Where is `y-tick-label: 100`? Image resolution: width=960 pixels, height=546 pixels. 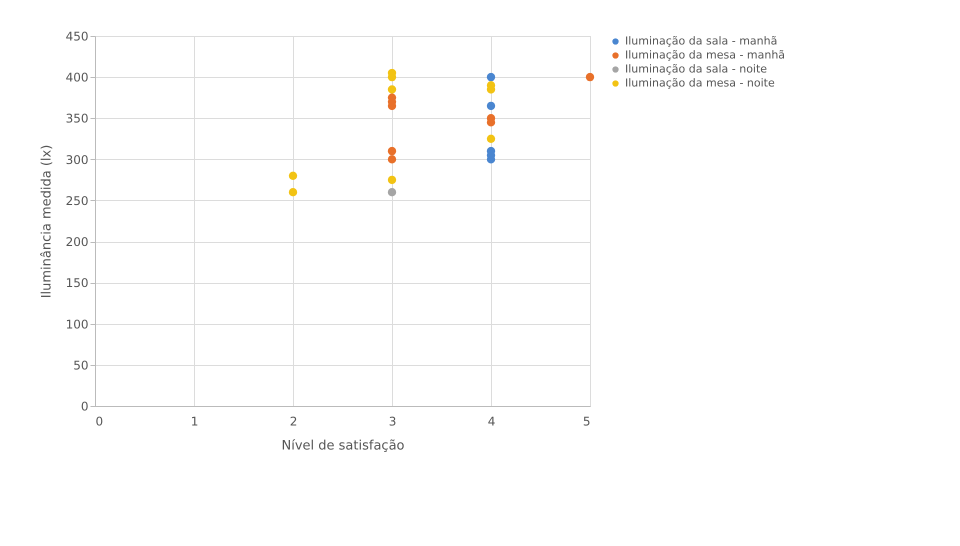
y-tick-label: 100 is located at coordinates (77, 324).